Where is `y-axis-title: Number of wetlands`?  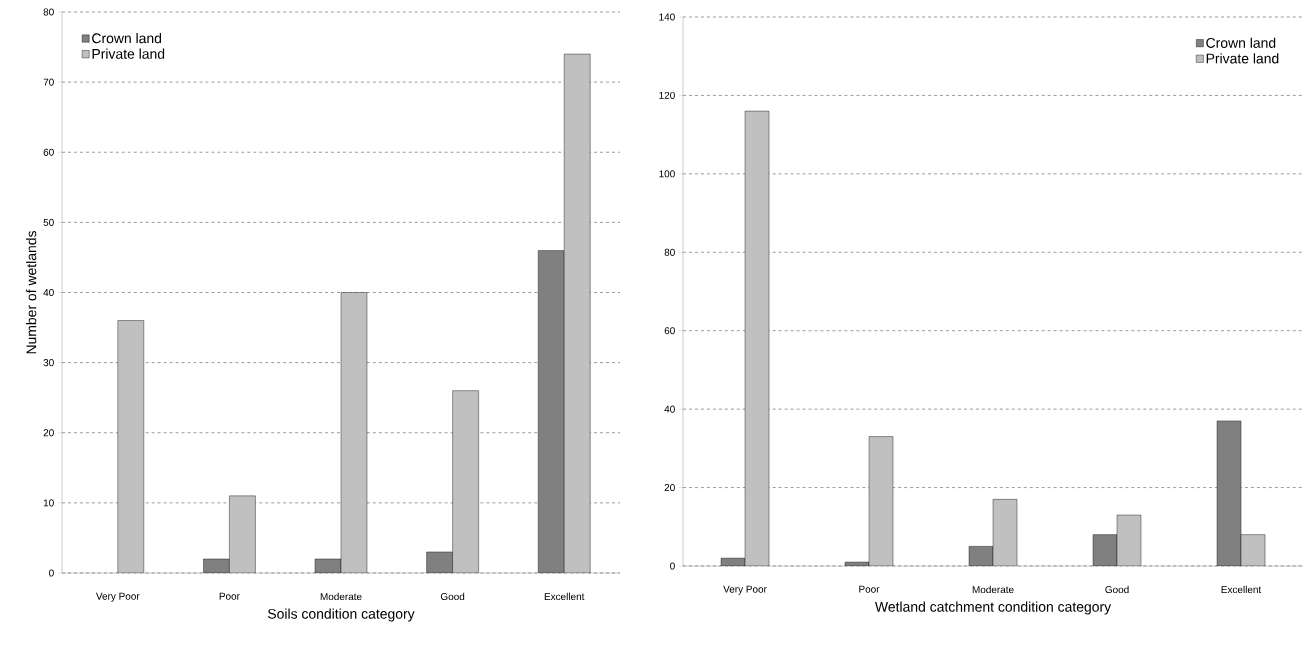
y-axis-title: Number of wetlands is located at coordinates (31, 292).